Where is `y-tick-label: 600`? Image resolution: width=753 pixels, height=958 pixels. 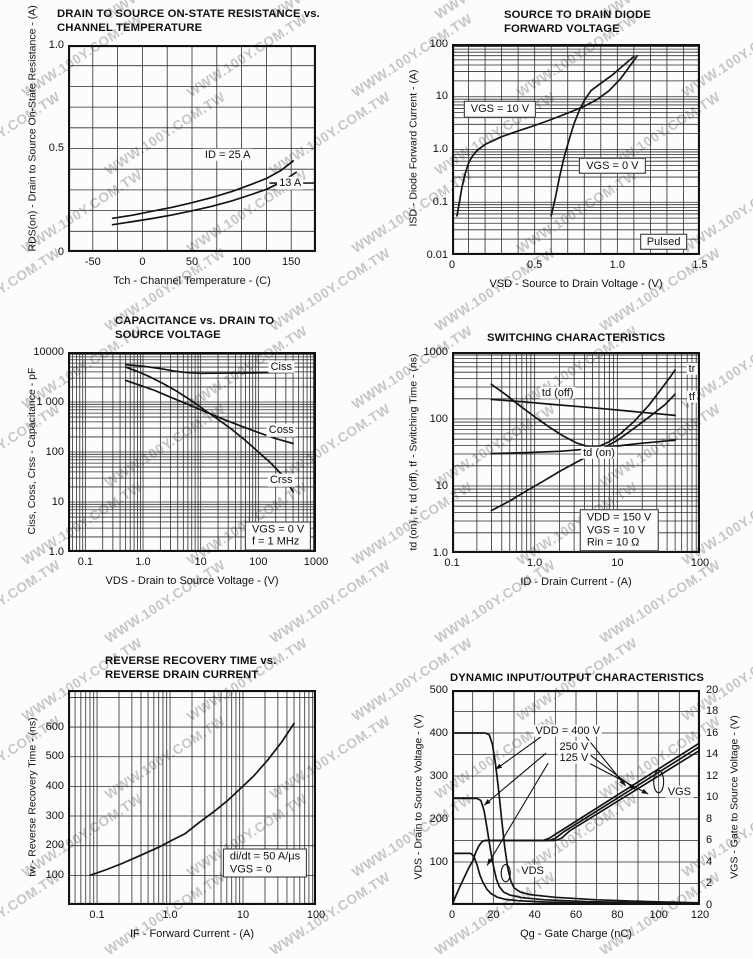
y-tick-label: 600 is located at coordinates (54, 726).